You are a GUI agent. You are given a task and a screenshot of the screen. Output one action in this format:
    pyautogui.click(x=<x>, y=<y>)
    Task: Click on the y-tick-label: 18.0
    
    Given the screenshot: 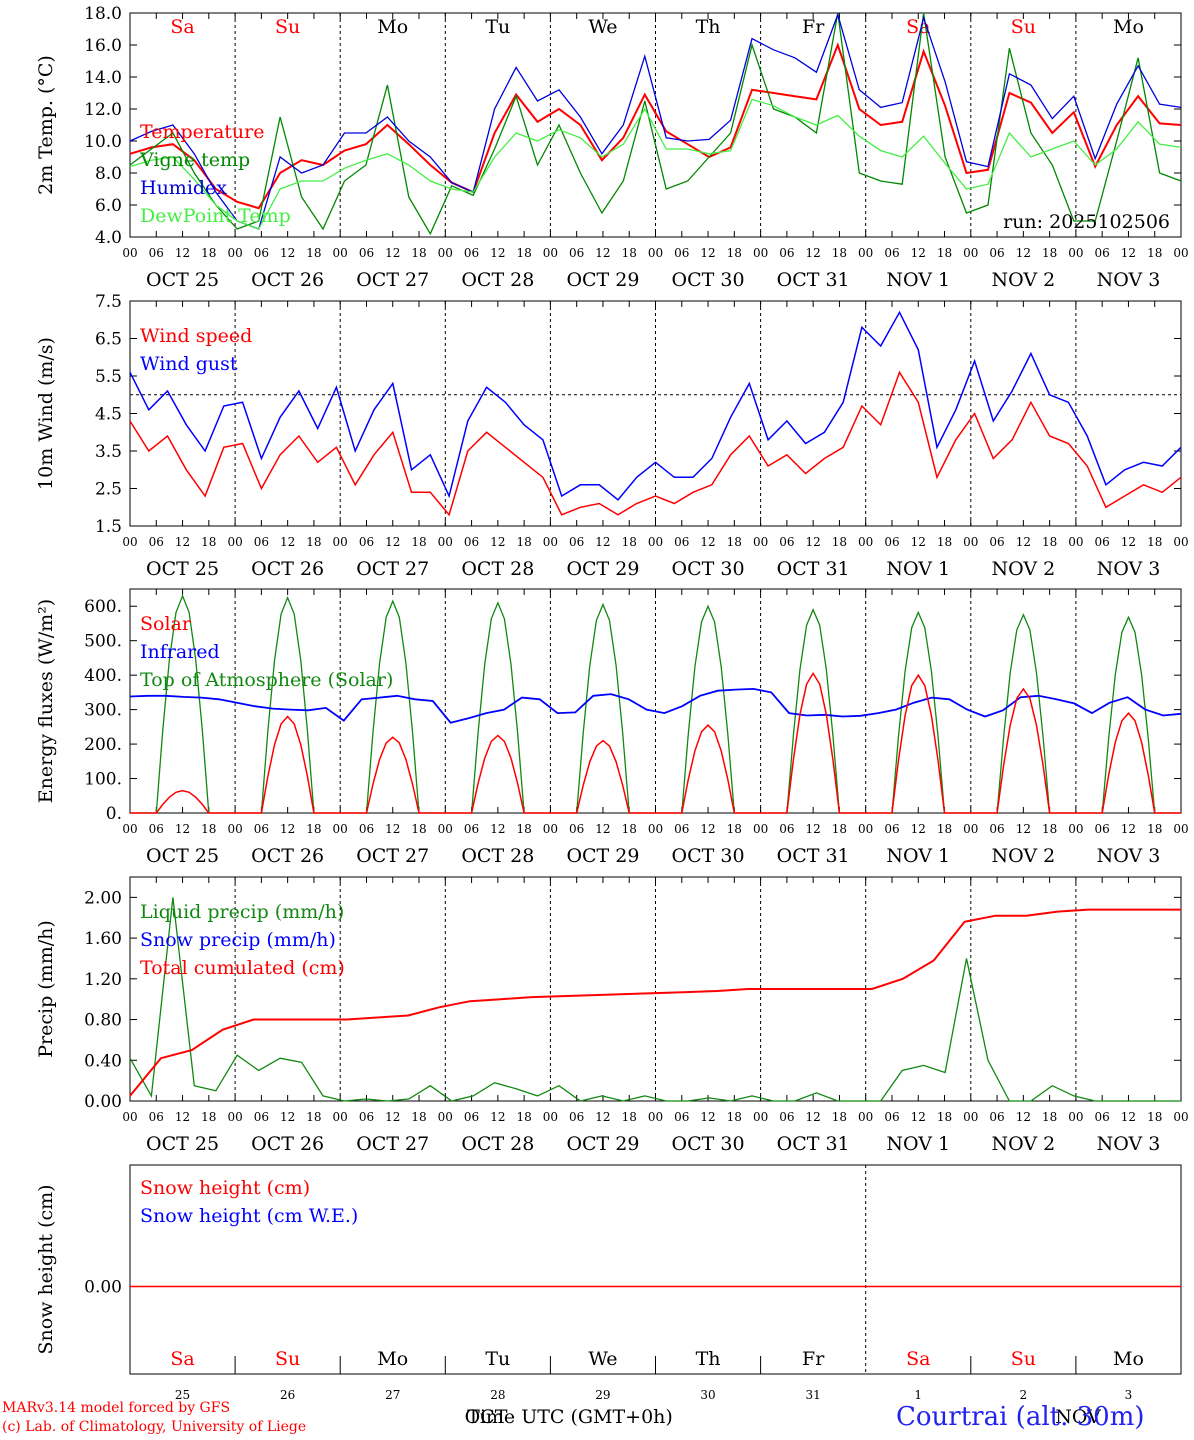 What is the action you would take?
    pyautogui.click(x=103, y=14)
    